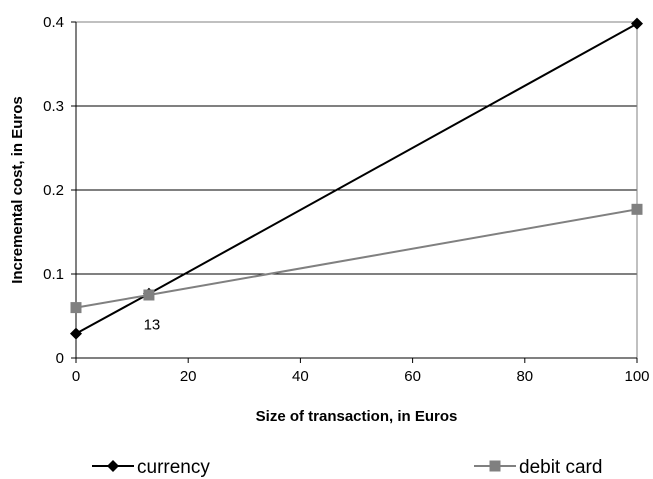  Describe the element at coordinates (300, 376) in the screenshot. I see `x-tick-label-40: 40` at that location.